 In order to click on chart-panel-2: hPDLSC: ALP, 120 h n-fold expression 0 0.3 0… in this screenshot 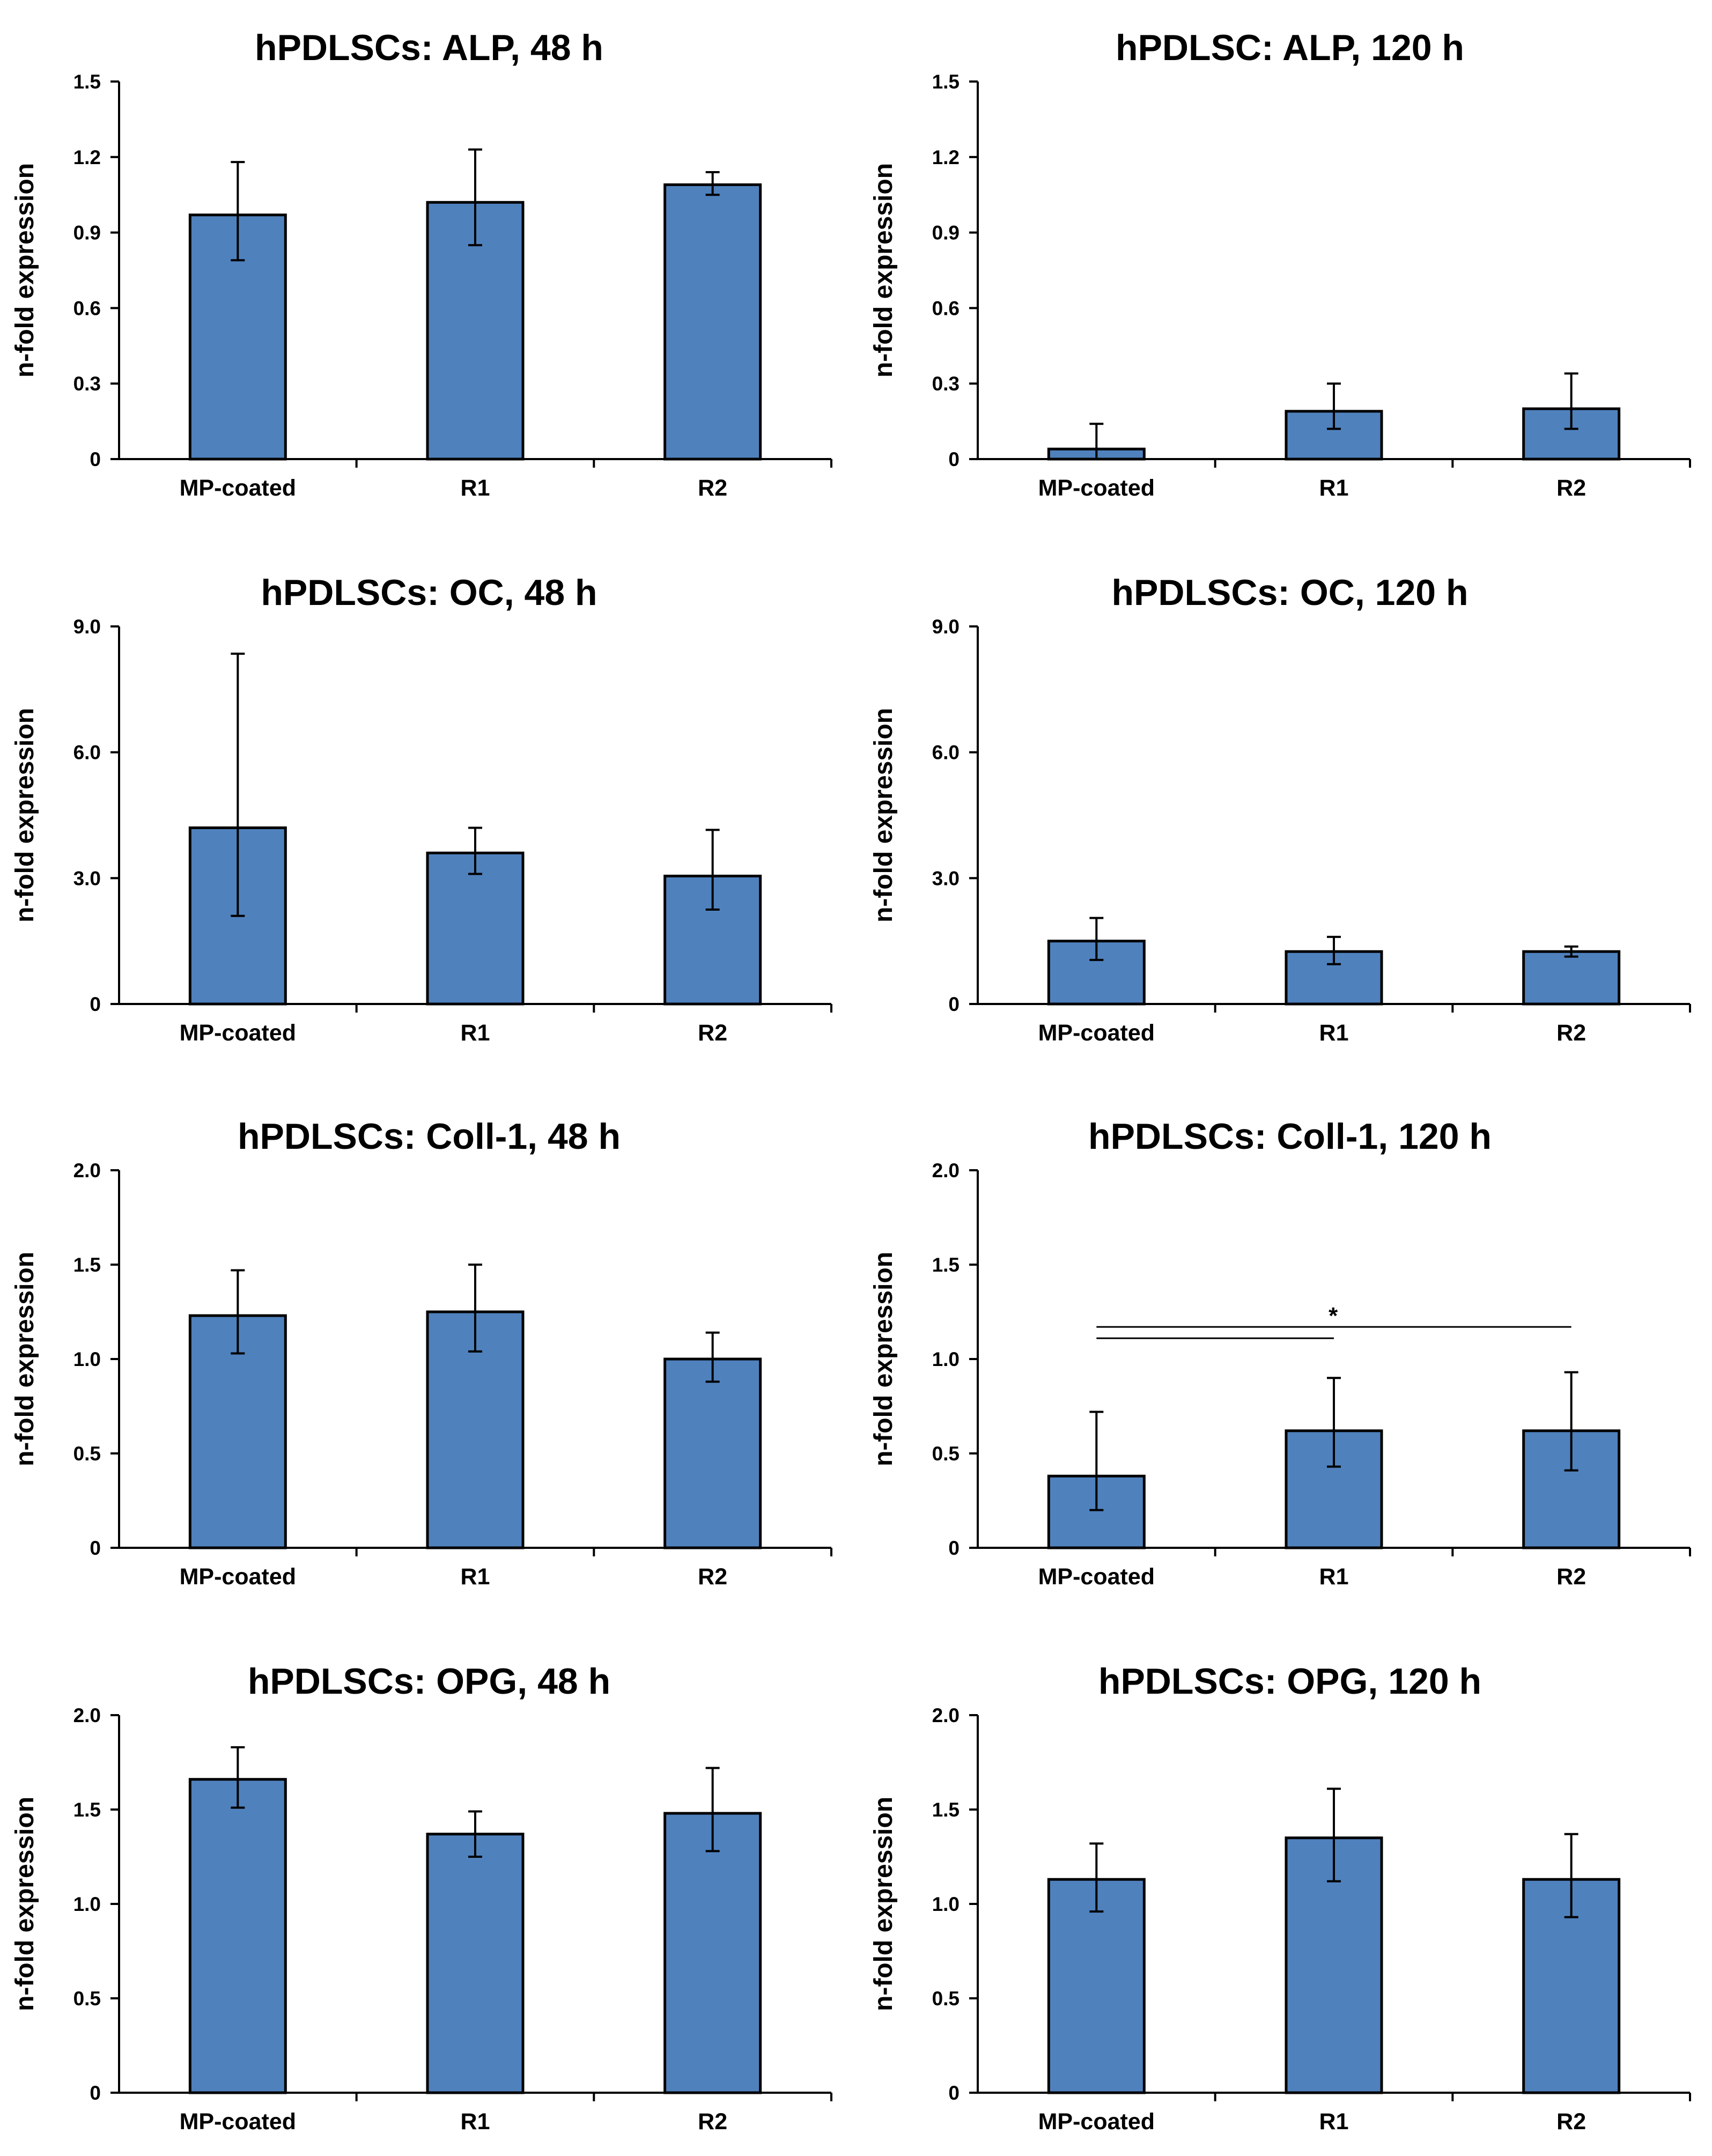, I will do `click(1280, 264)`.